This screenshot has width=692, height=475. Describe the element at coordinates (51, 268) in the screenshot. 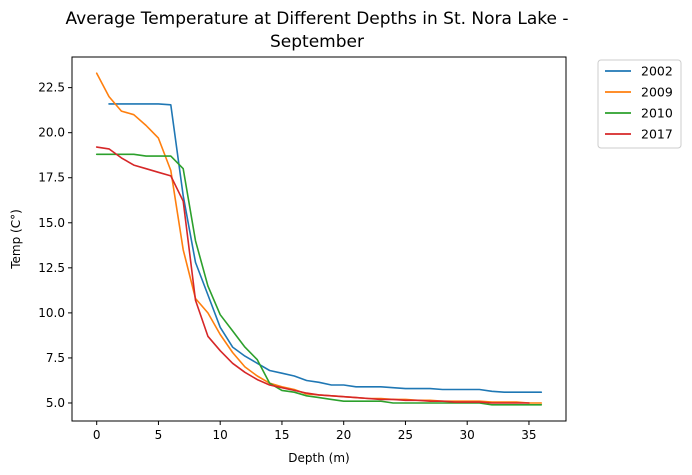

I see `y-tick-label: 12.5` at that location.